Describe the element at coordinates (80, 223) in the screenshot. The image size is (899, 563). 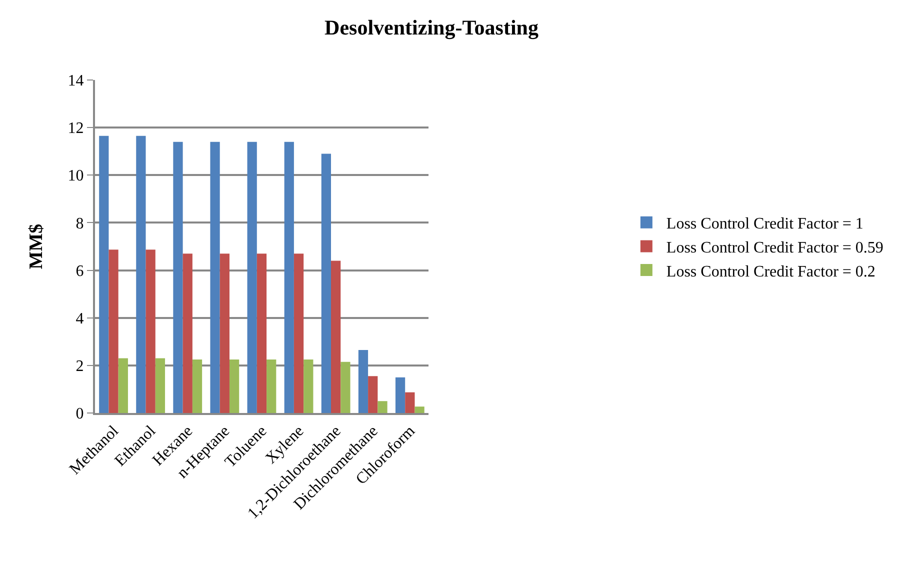
I see `y-tick-label: 8` at that location.